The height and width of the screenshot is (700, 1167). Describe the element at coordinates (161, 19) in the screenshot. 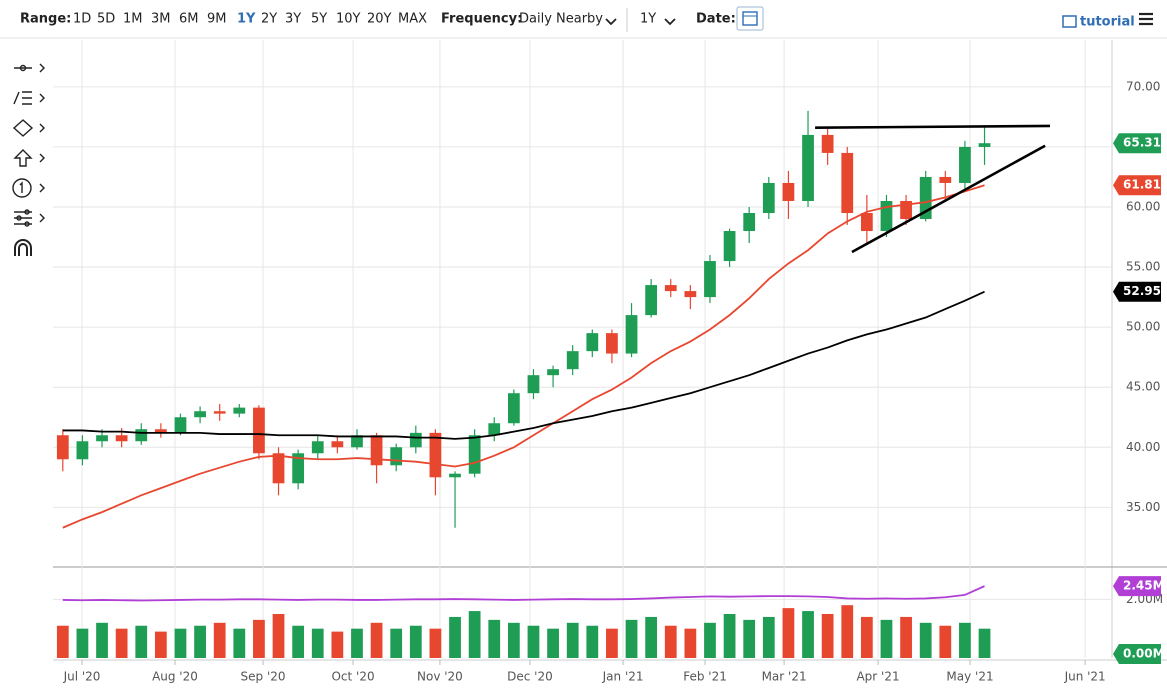

I see `range-button: 3M` at that location.